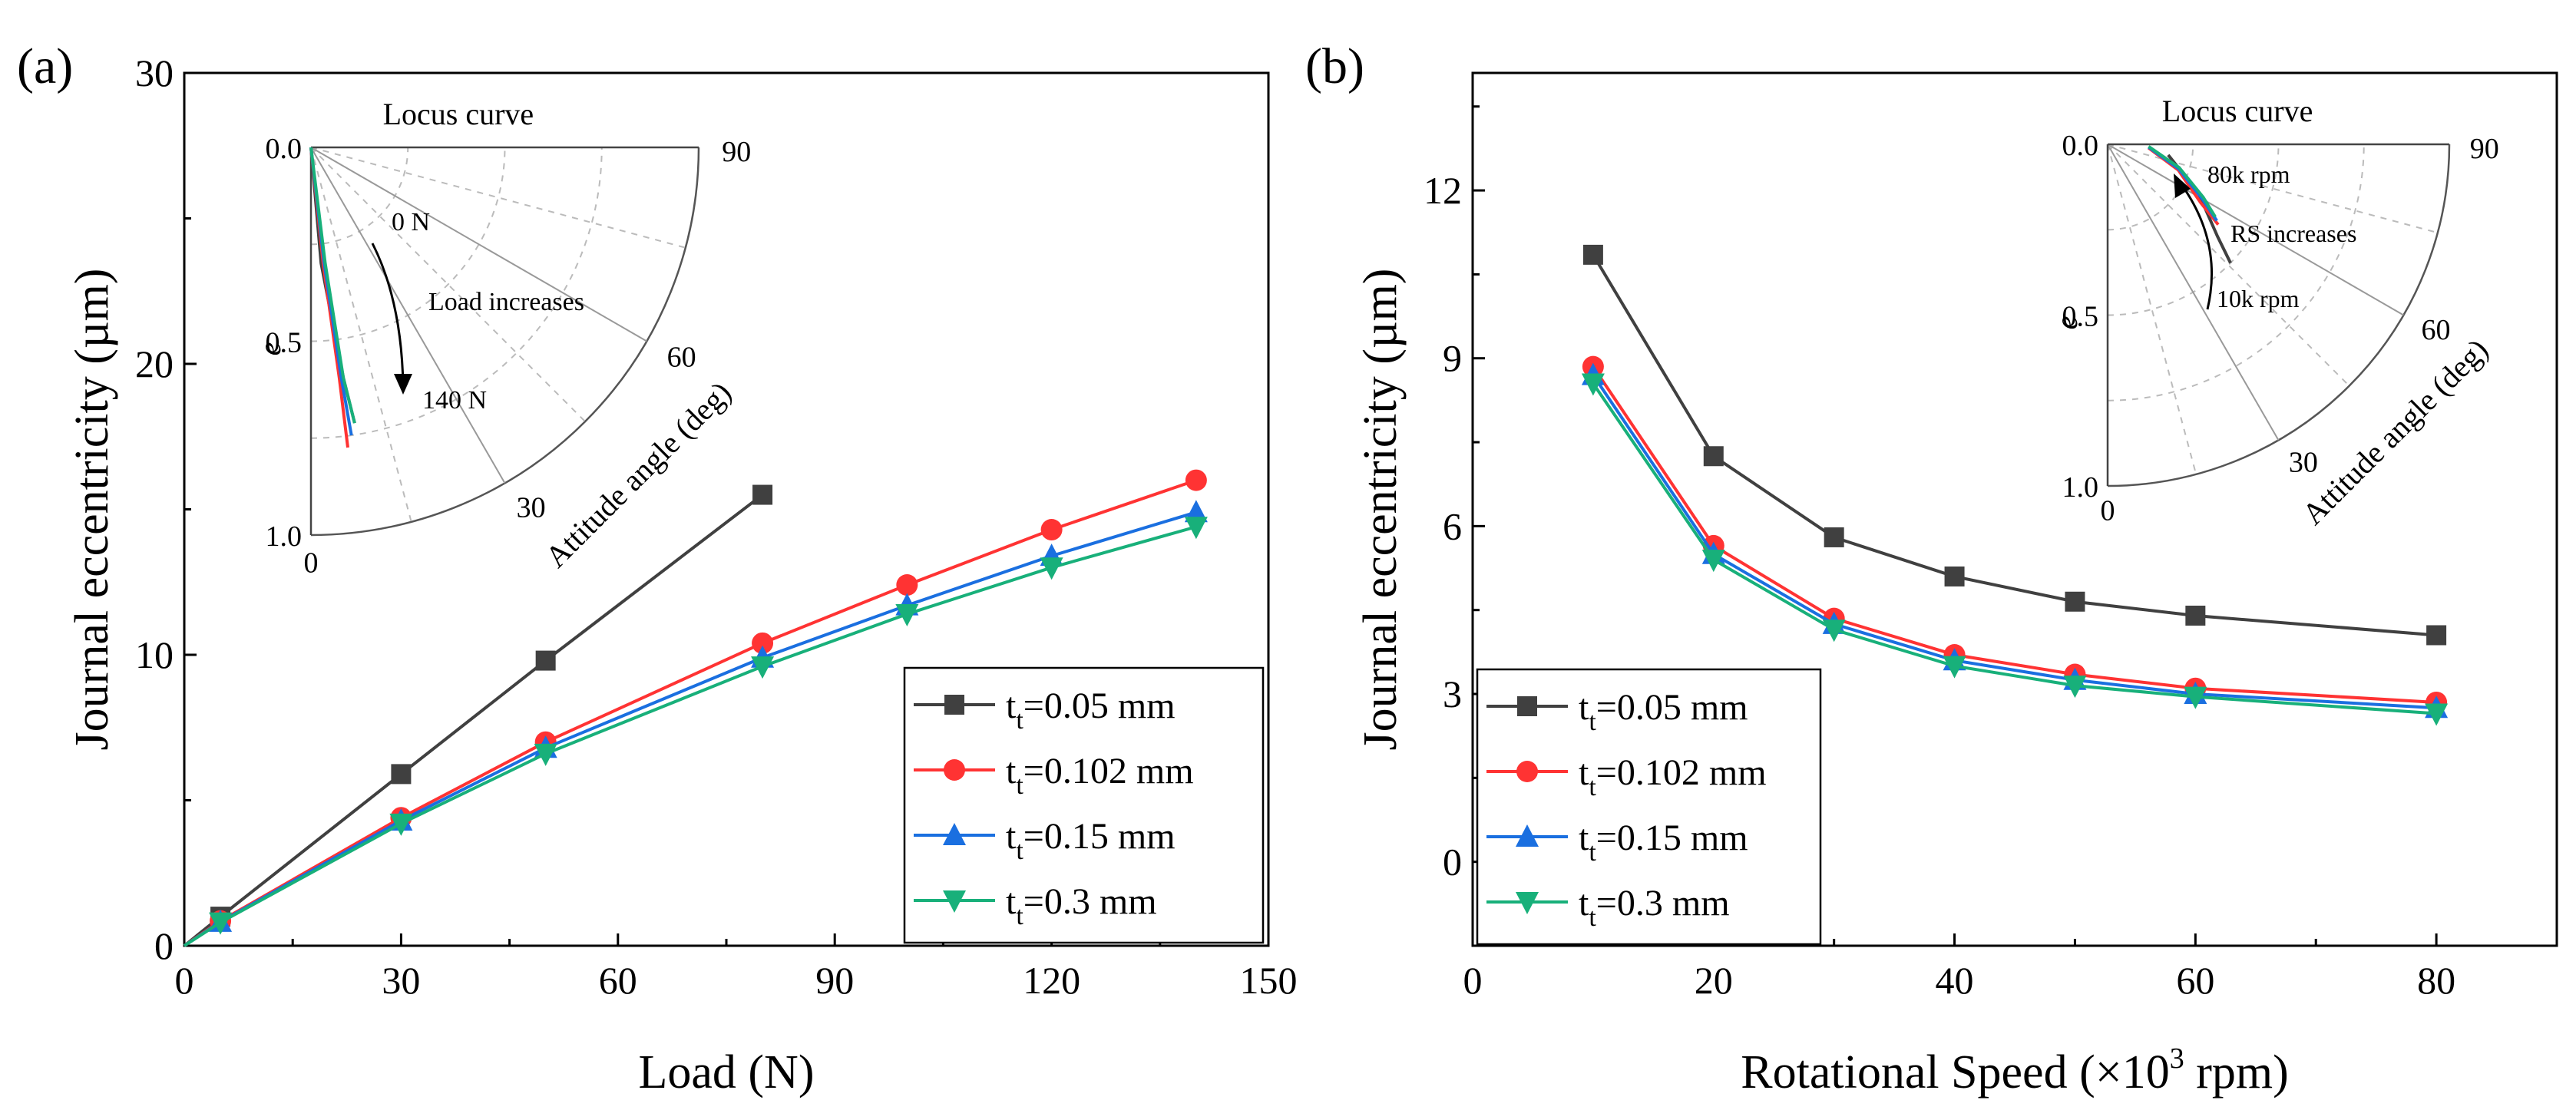 The width and height of the screenshot is (2576, 1120). I want to click on y-tick-label: 10, so click(154, 654).